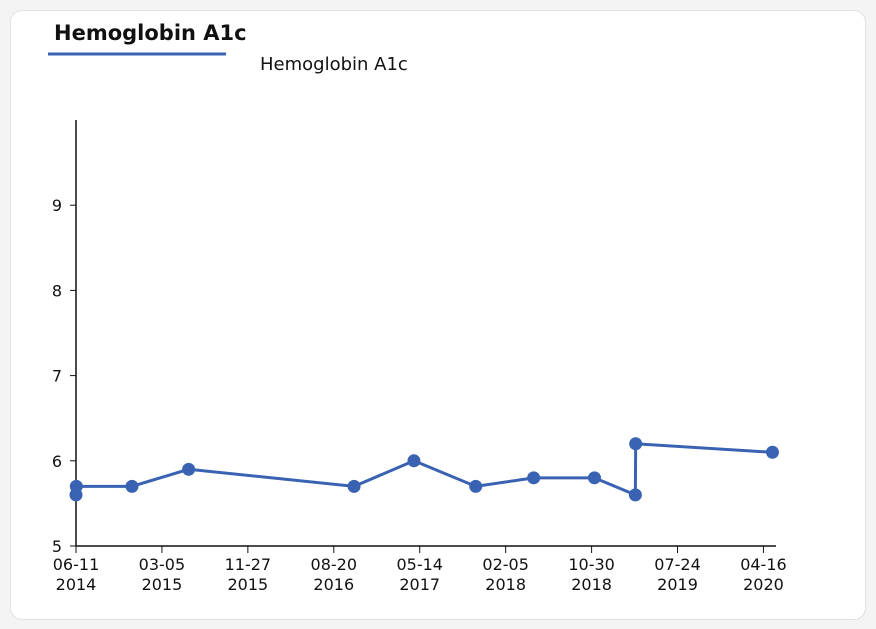  What do you see at coordinates (76, 564) in the screenshot?
I see `x-tick-label-line: 06-11` at bounding box center [76, 564].